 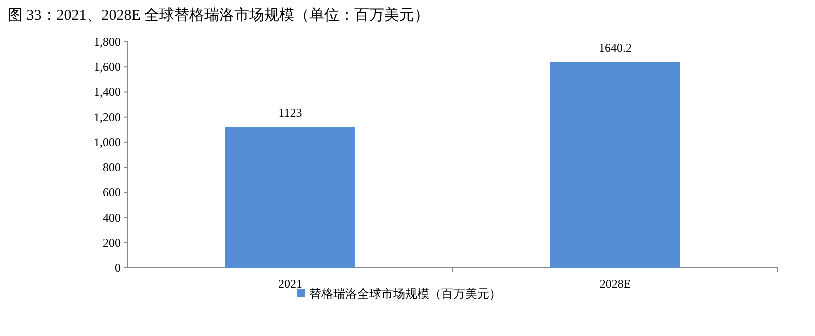 I want to click on y-tick-label: 600, so click(x=112, y=193).